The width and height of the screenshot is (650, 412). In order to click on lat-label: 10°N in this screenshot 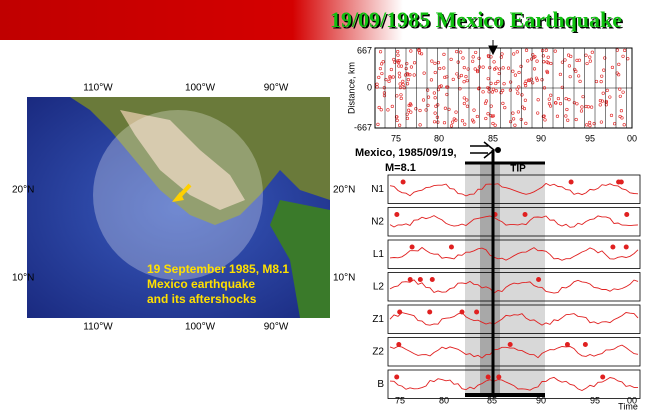, I will do `click(23, 278)`.